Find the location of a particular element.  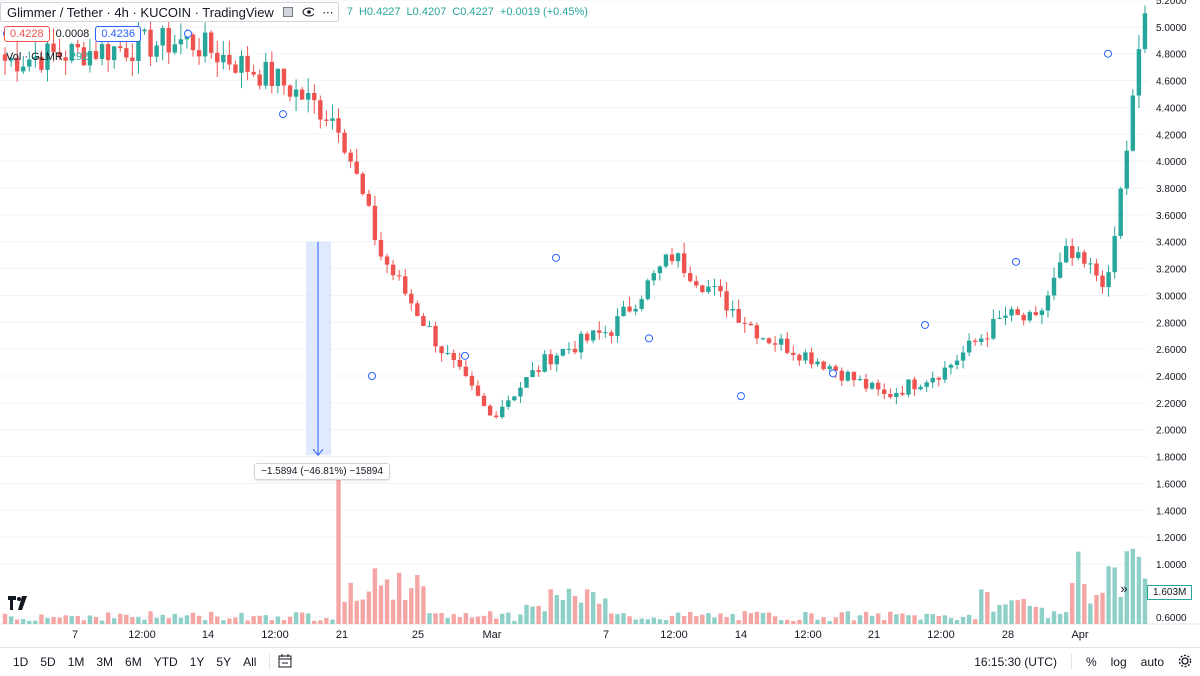

volume-legend: Vol · GLMR 292 is located at coordinates (47, 57).